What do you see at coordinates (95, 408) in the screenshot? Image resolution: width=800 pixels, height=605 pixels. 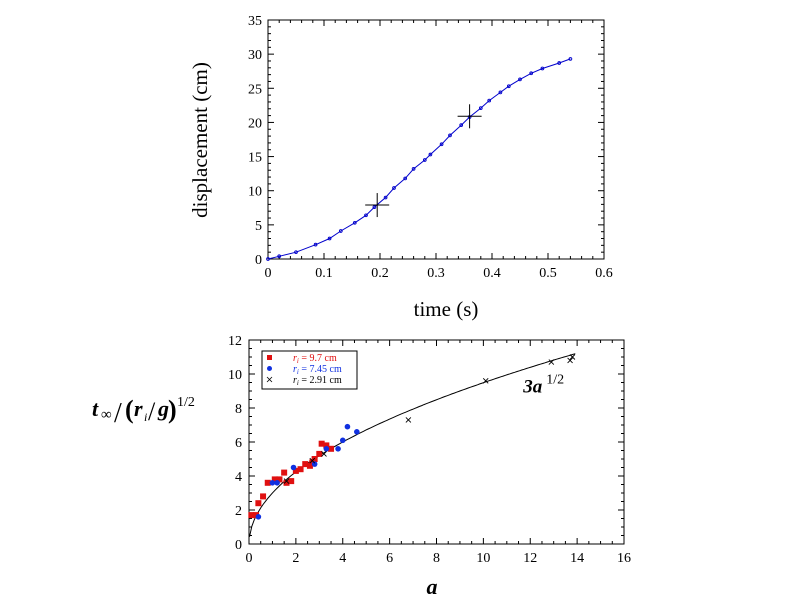 I see `y-title-t: t` at bounding box center [95, 408].